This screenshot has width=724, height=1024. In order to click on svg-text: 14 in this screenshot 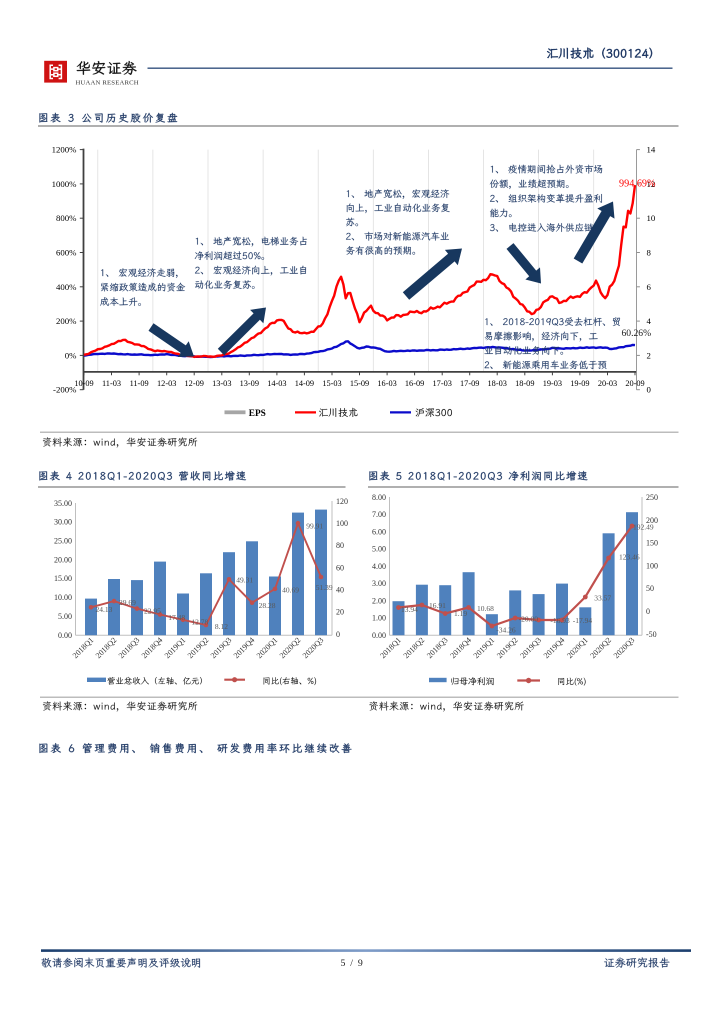, I will do `click(651, 150)`.